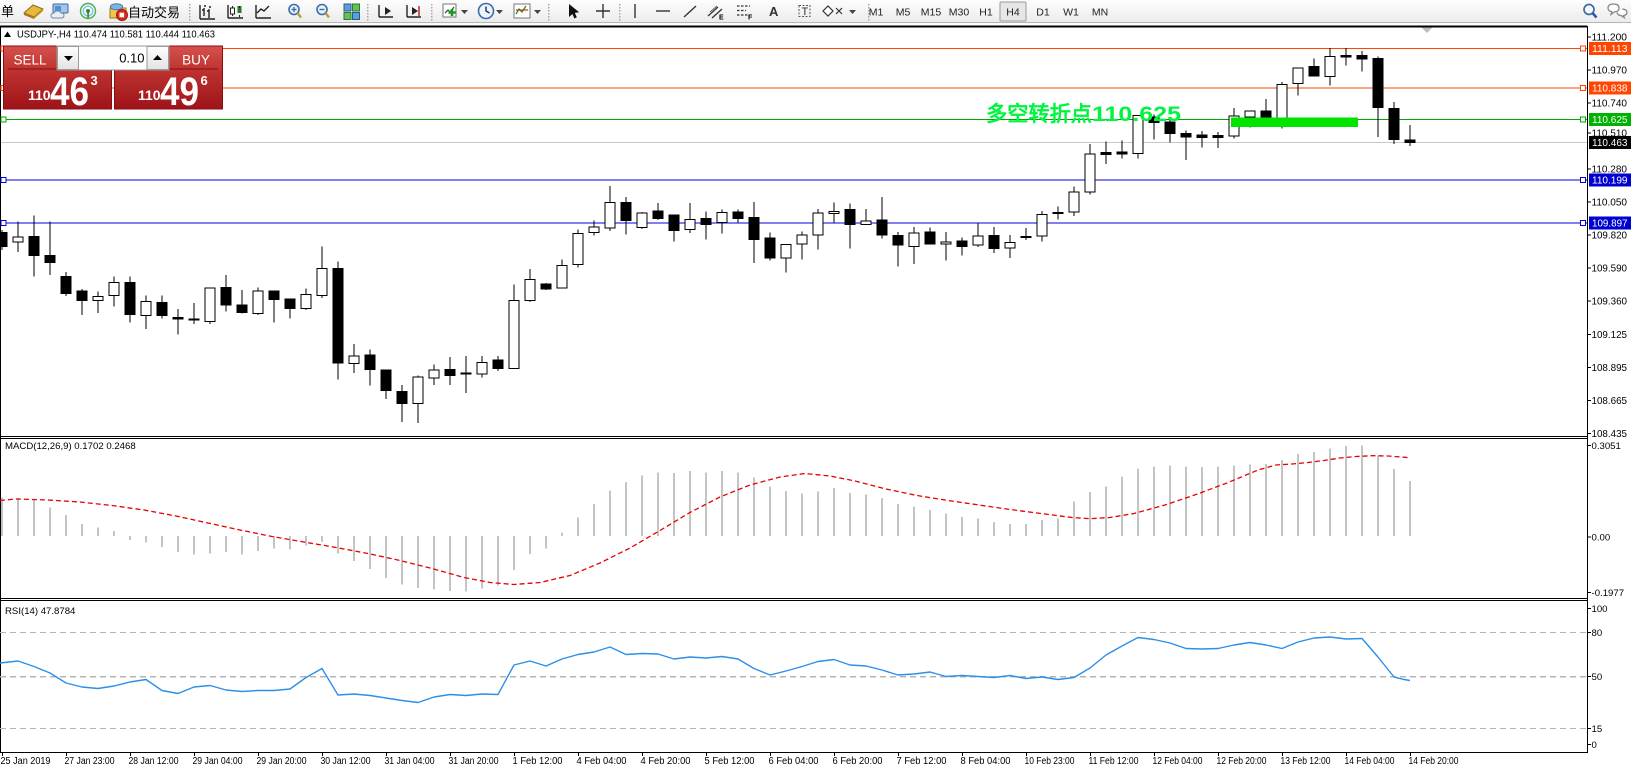  What do you see at coordinates (474, 761) in the screenshot?
I see `svg-text: 31 Jan 20:00` at bounding box center [474, 761].